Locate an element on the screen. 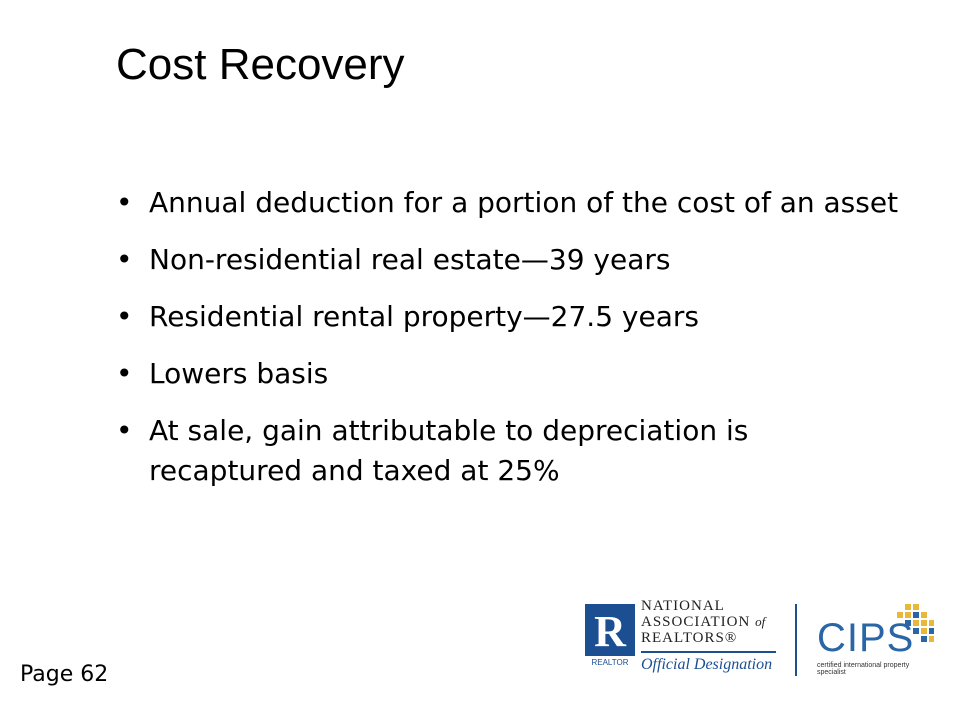 Image resolution: width=960 pixels, height=720 pixels. nar-line-national: NATIONAL is located at coordinates (683, 606).